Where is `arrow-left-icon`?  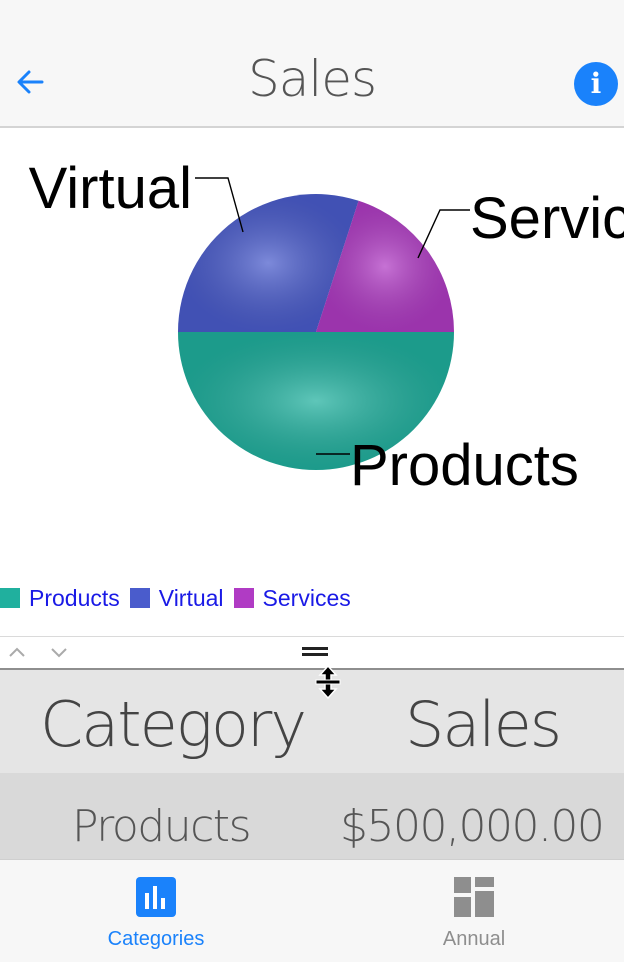
arrow-left-icon is located at coordinates (30, 82).